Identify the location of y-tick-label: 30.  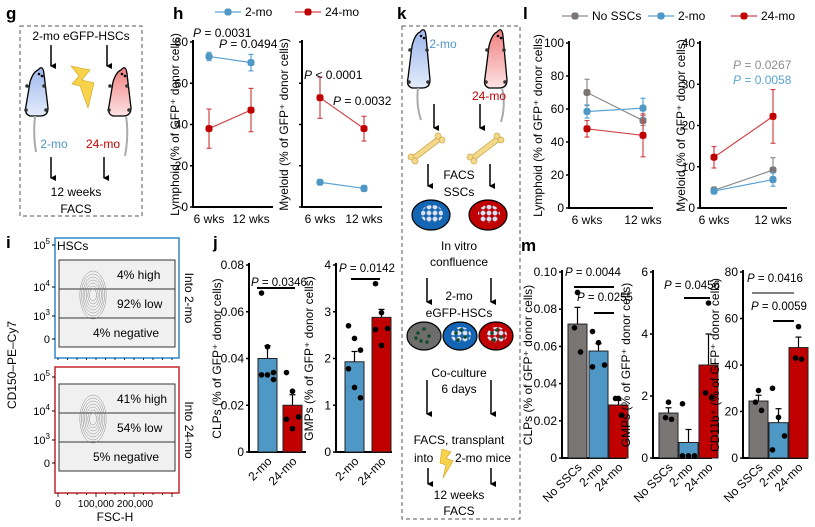
(689, 84).